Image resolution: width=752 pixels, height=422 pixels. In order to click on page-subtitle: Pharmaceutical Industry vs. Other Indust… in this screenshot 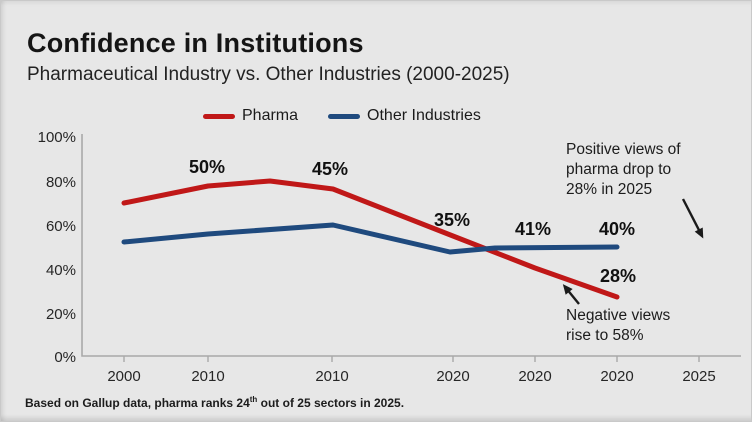, I will do `click(268, 74)`.